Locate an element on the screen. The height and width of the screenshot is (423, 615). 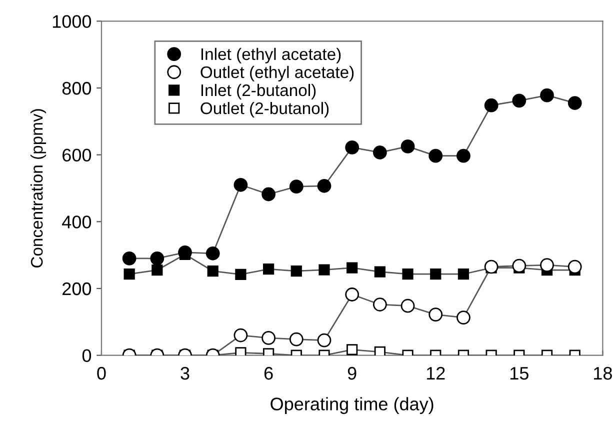
legend-label: Outlet (2-butanol) is located at coordinates (264, 110).